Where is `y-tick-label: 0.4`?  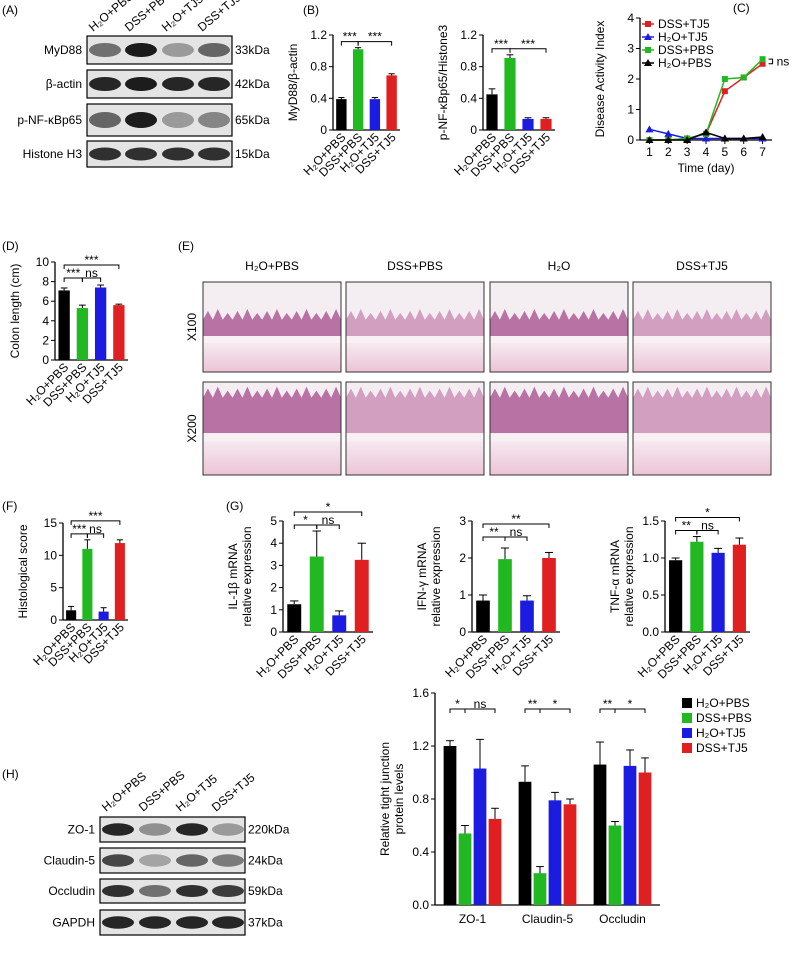 y-tick-label: 0.4 is located at coordinates (420, 852).